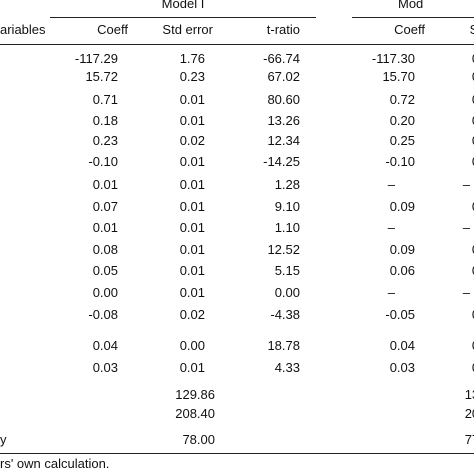 This screenshot has width=474, height=474. What do you see at coordinates (469, 413) in the screenshot?
I see `cell: 208.` at bounding box center [469, 413].